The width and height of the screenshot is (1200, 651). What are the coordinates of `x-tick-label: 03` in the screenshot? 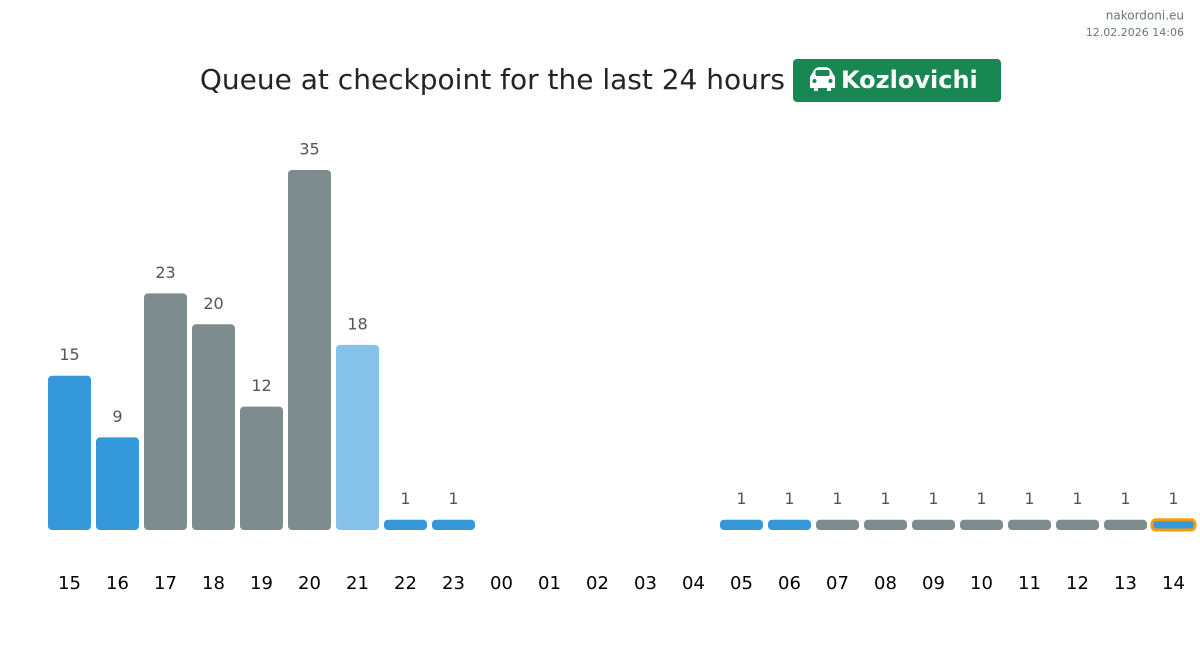 It's located at (645, 583).